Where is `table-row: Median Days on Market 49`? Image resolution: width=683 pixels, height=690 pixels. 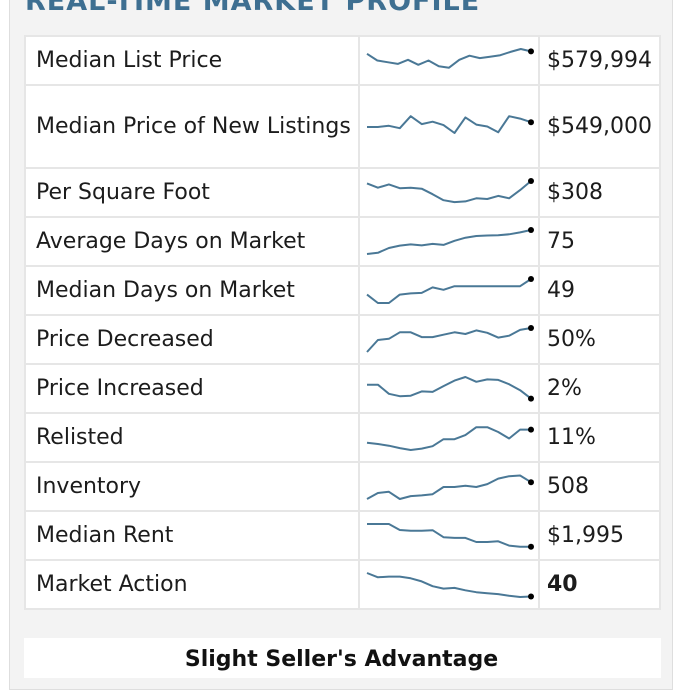 table-row: Median Days on Market 49 is located at coordinates (342, 290).